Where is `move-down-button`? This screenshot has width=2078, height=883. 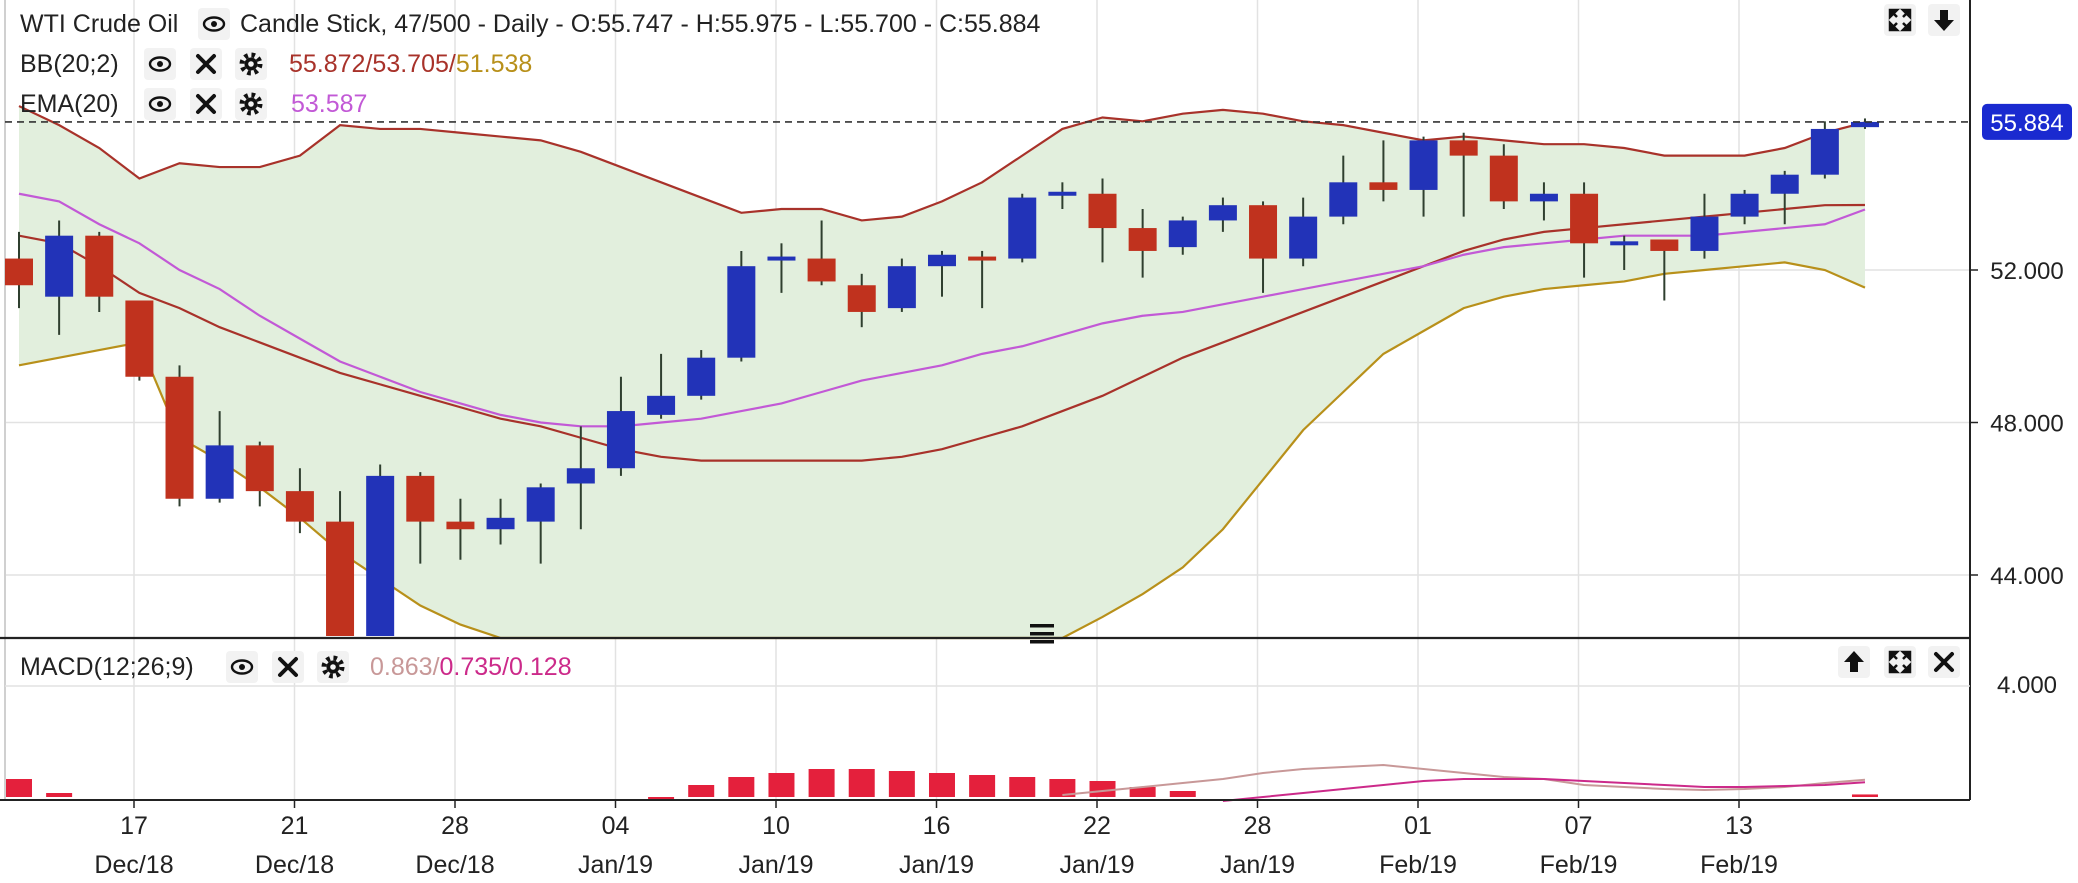
move-down-button is located at coordinates (1944, 20).